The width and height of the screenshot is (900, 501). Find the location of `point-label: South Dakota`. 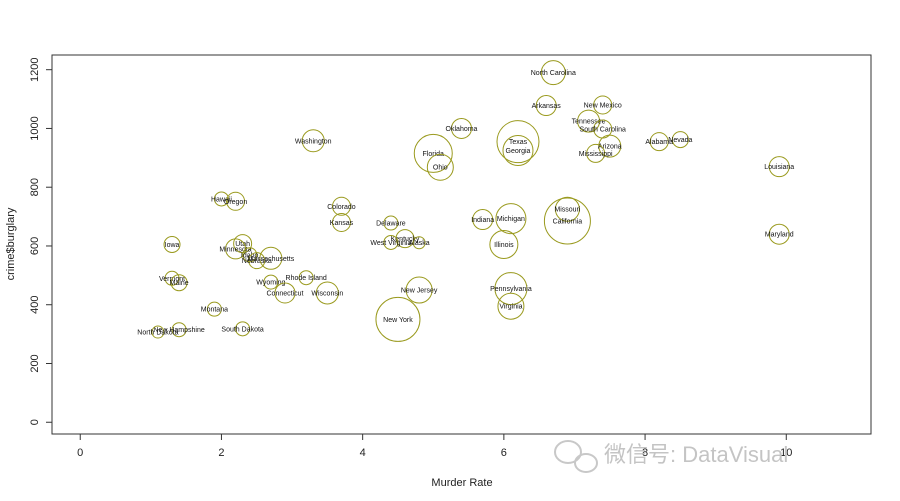

point-label: South Dakota is located at coordinates (242, 329).